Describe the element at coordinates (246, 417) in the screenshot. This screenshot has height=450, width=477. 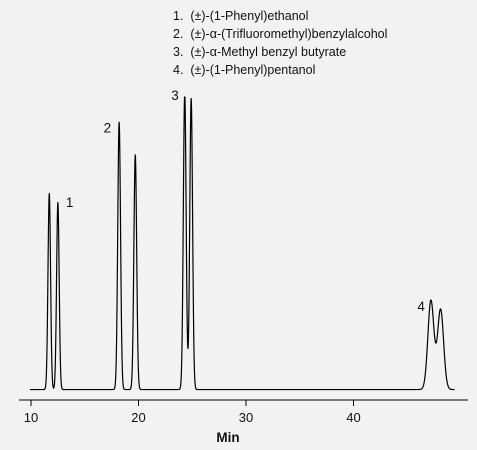
I see `x-tick-label-30: 30` at that location.